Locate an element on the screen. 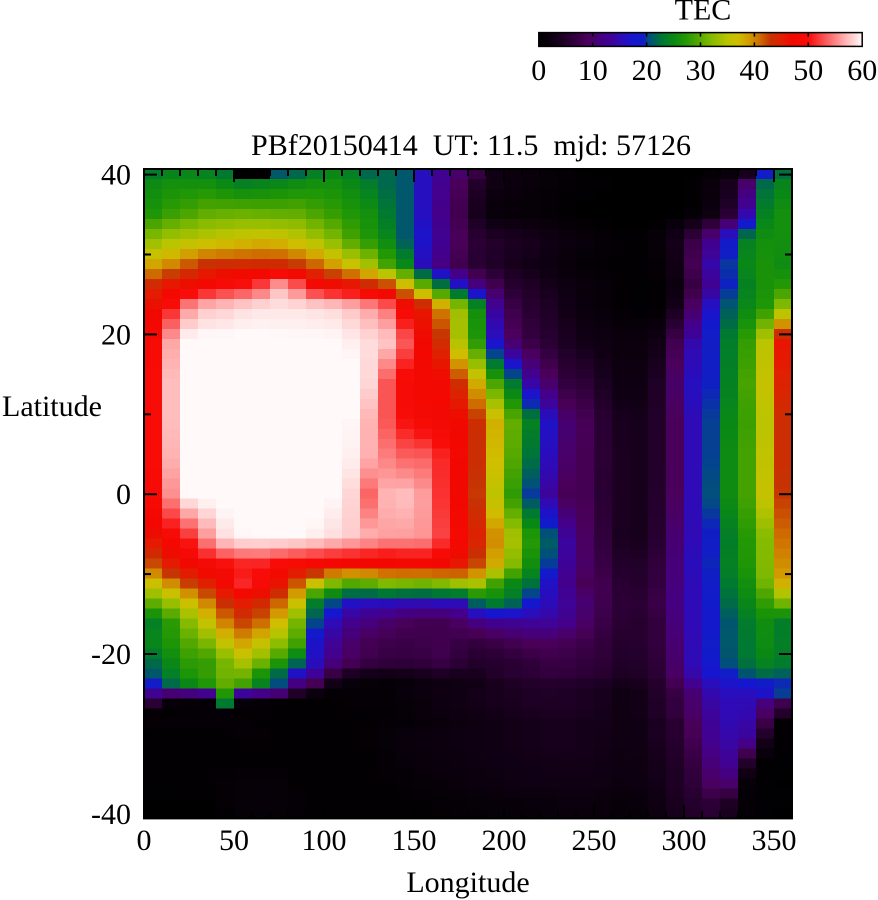 The height and width of the screenshot is (900, 878). svg-text: -40 is located at coordinates (111, 814).